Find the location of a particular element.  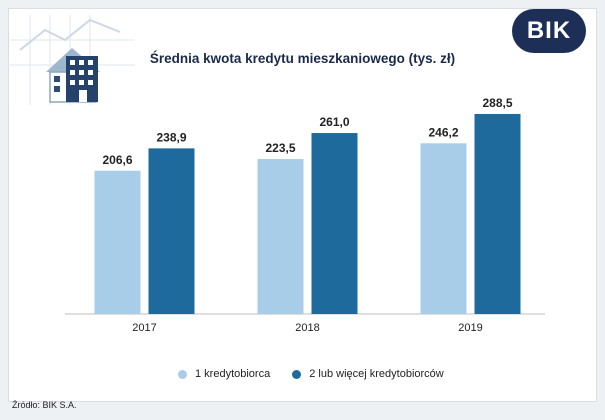

data-label-2019-series-1: 246,2 is located at coordinates (443, 132).